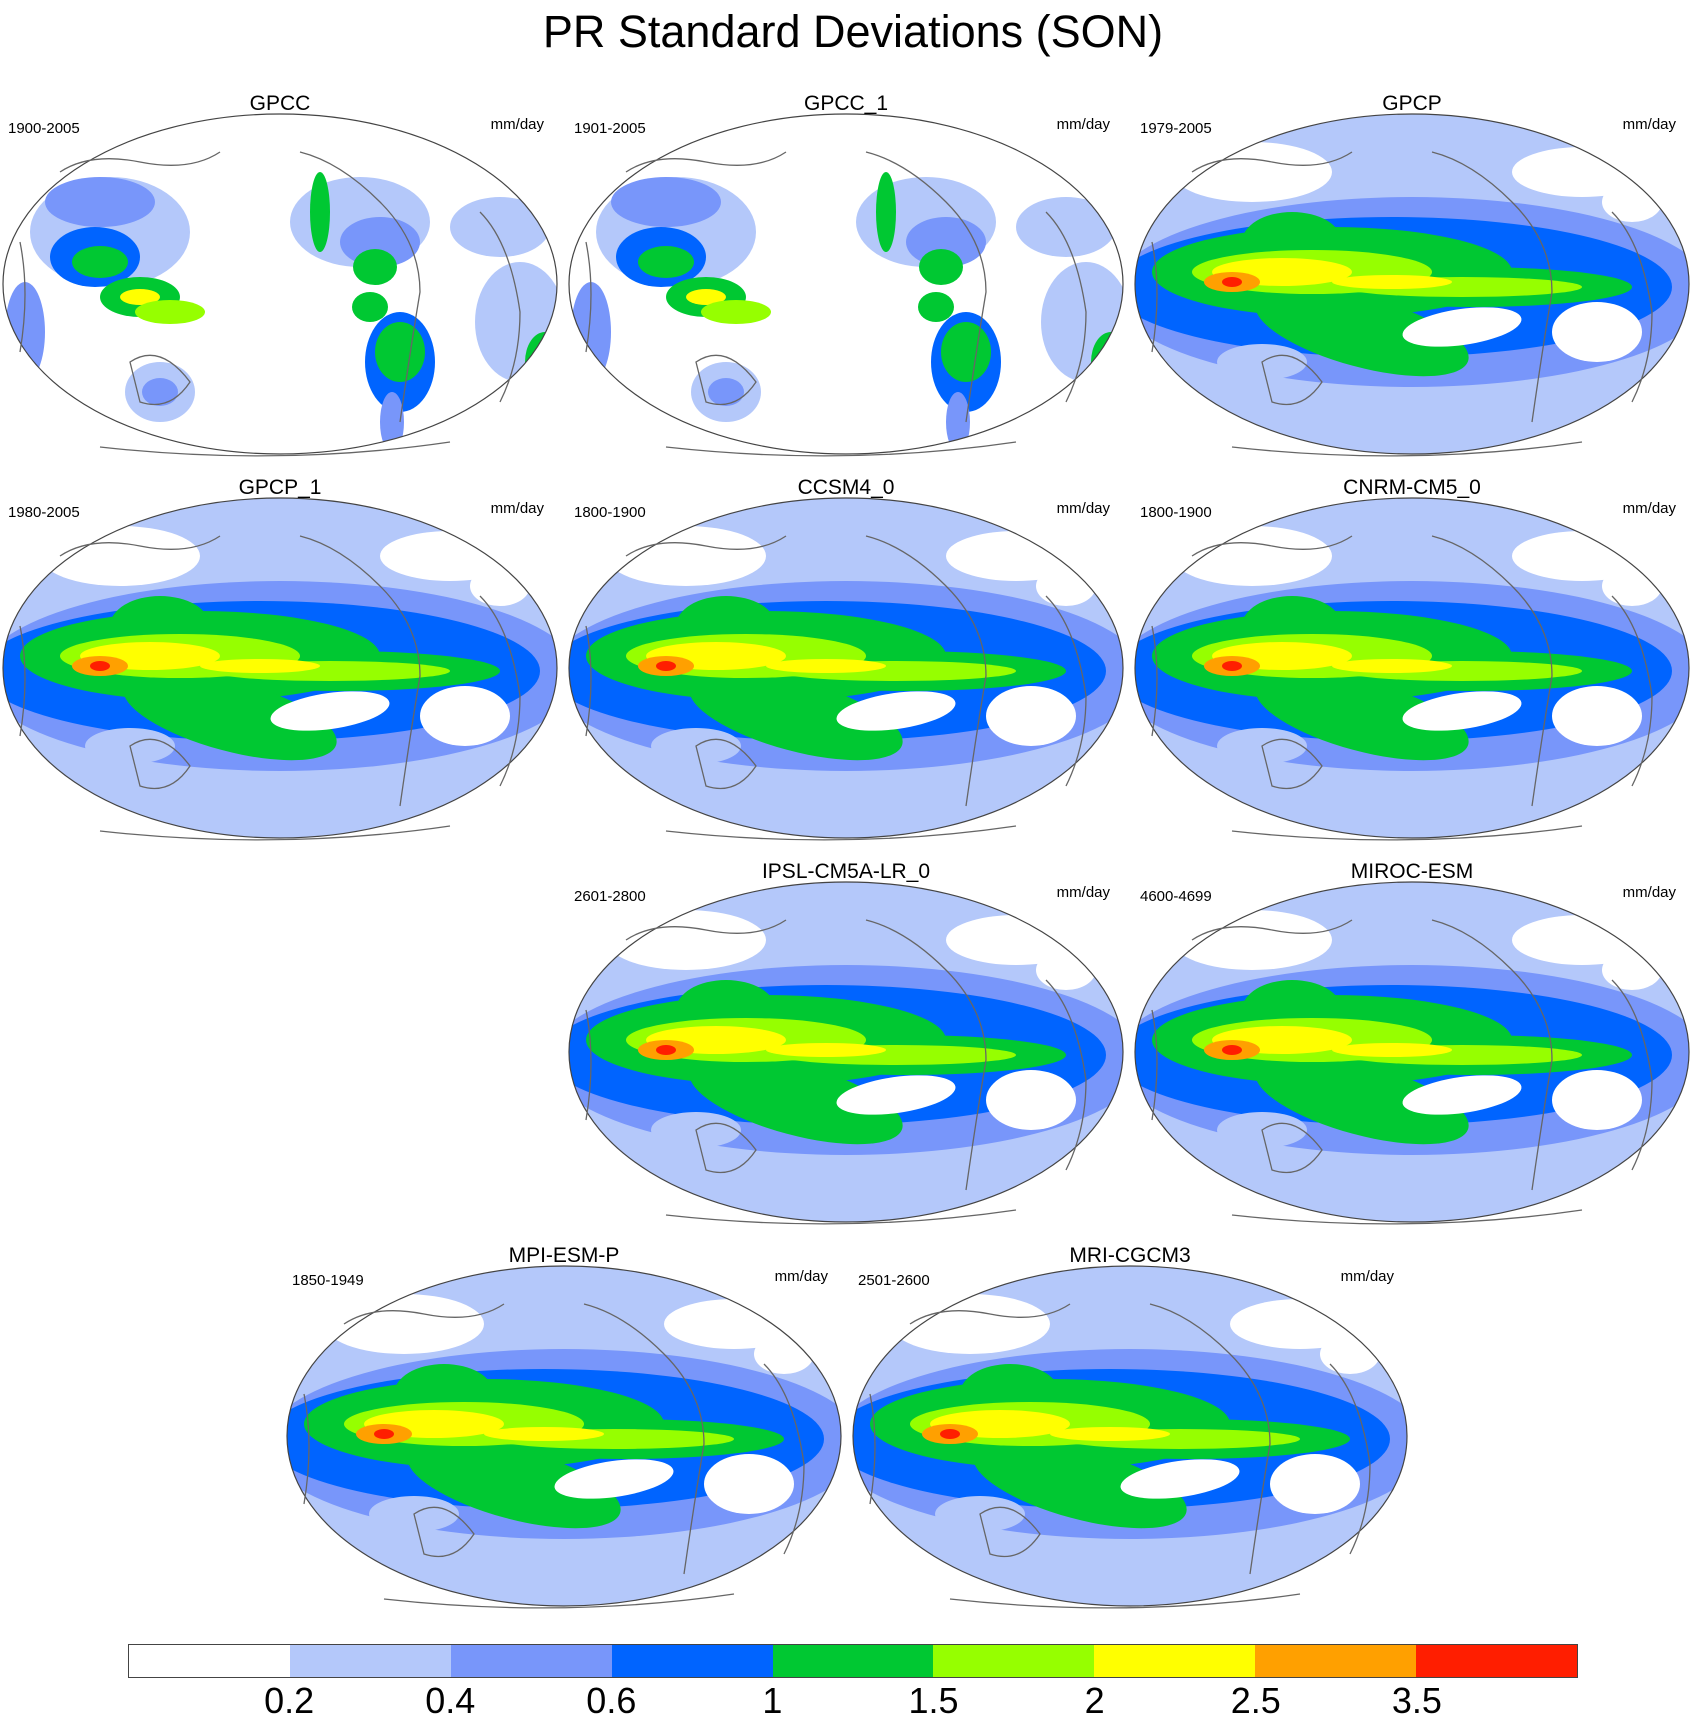  Describe the element at coordinates (933, 1700) in the screenshot. I see `colorbar-tick-label: 1.5` at that location.